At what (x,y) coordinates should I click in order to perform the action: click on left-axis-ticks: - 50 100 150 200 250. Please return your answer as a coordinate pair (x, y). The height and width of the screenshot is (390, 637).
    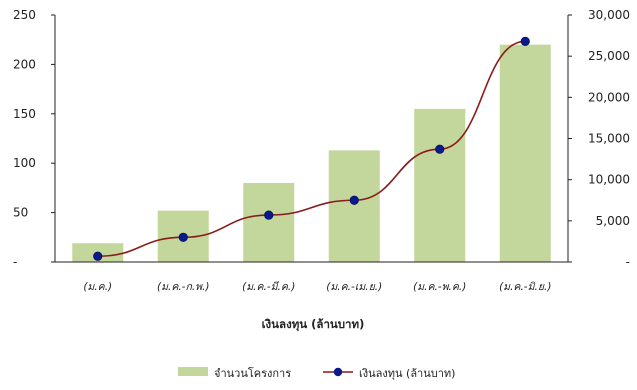
    Looking at the image, I should click on (34, 138).